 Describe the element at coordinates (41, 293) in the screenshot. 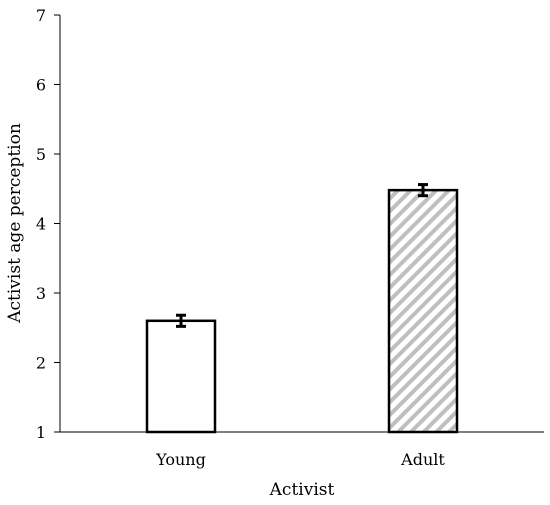

I see `y-tick-label: 3` at that location.